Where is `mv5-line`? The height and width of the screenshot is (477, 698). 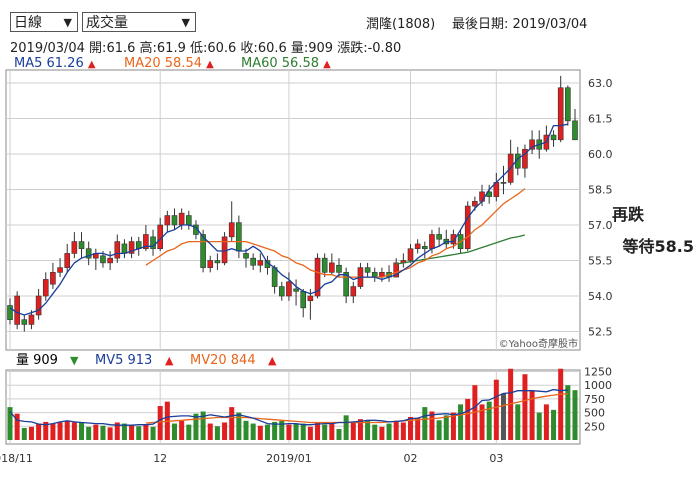
mv5-line is located at coordinates (288, 407).